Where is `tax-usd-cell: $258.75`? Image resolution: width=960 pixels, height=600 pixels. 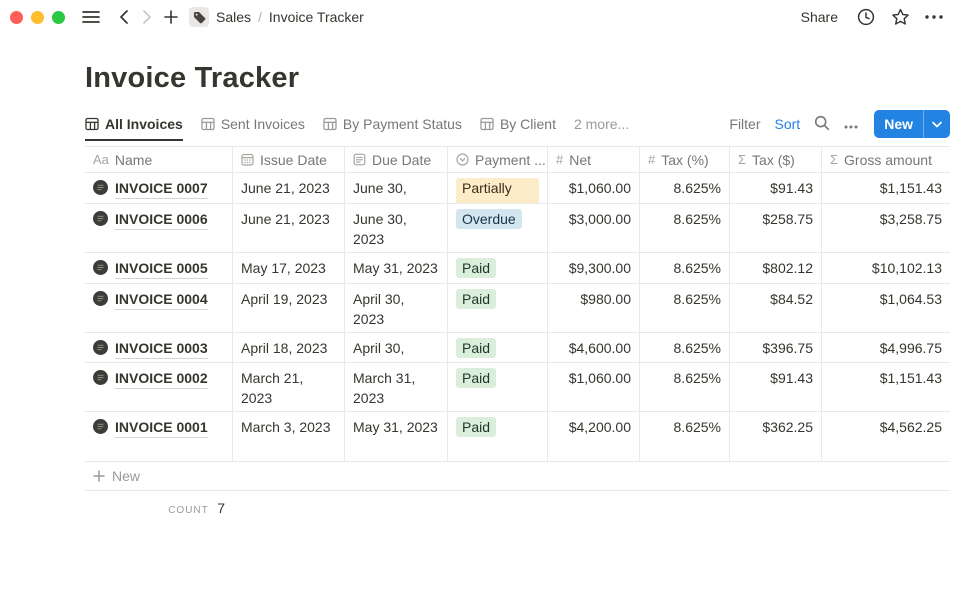
tax-usd-cell: $258.75 is located at coordinates (776, 228).